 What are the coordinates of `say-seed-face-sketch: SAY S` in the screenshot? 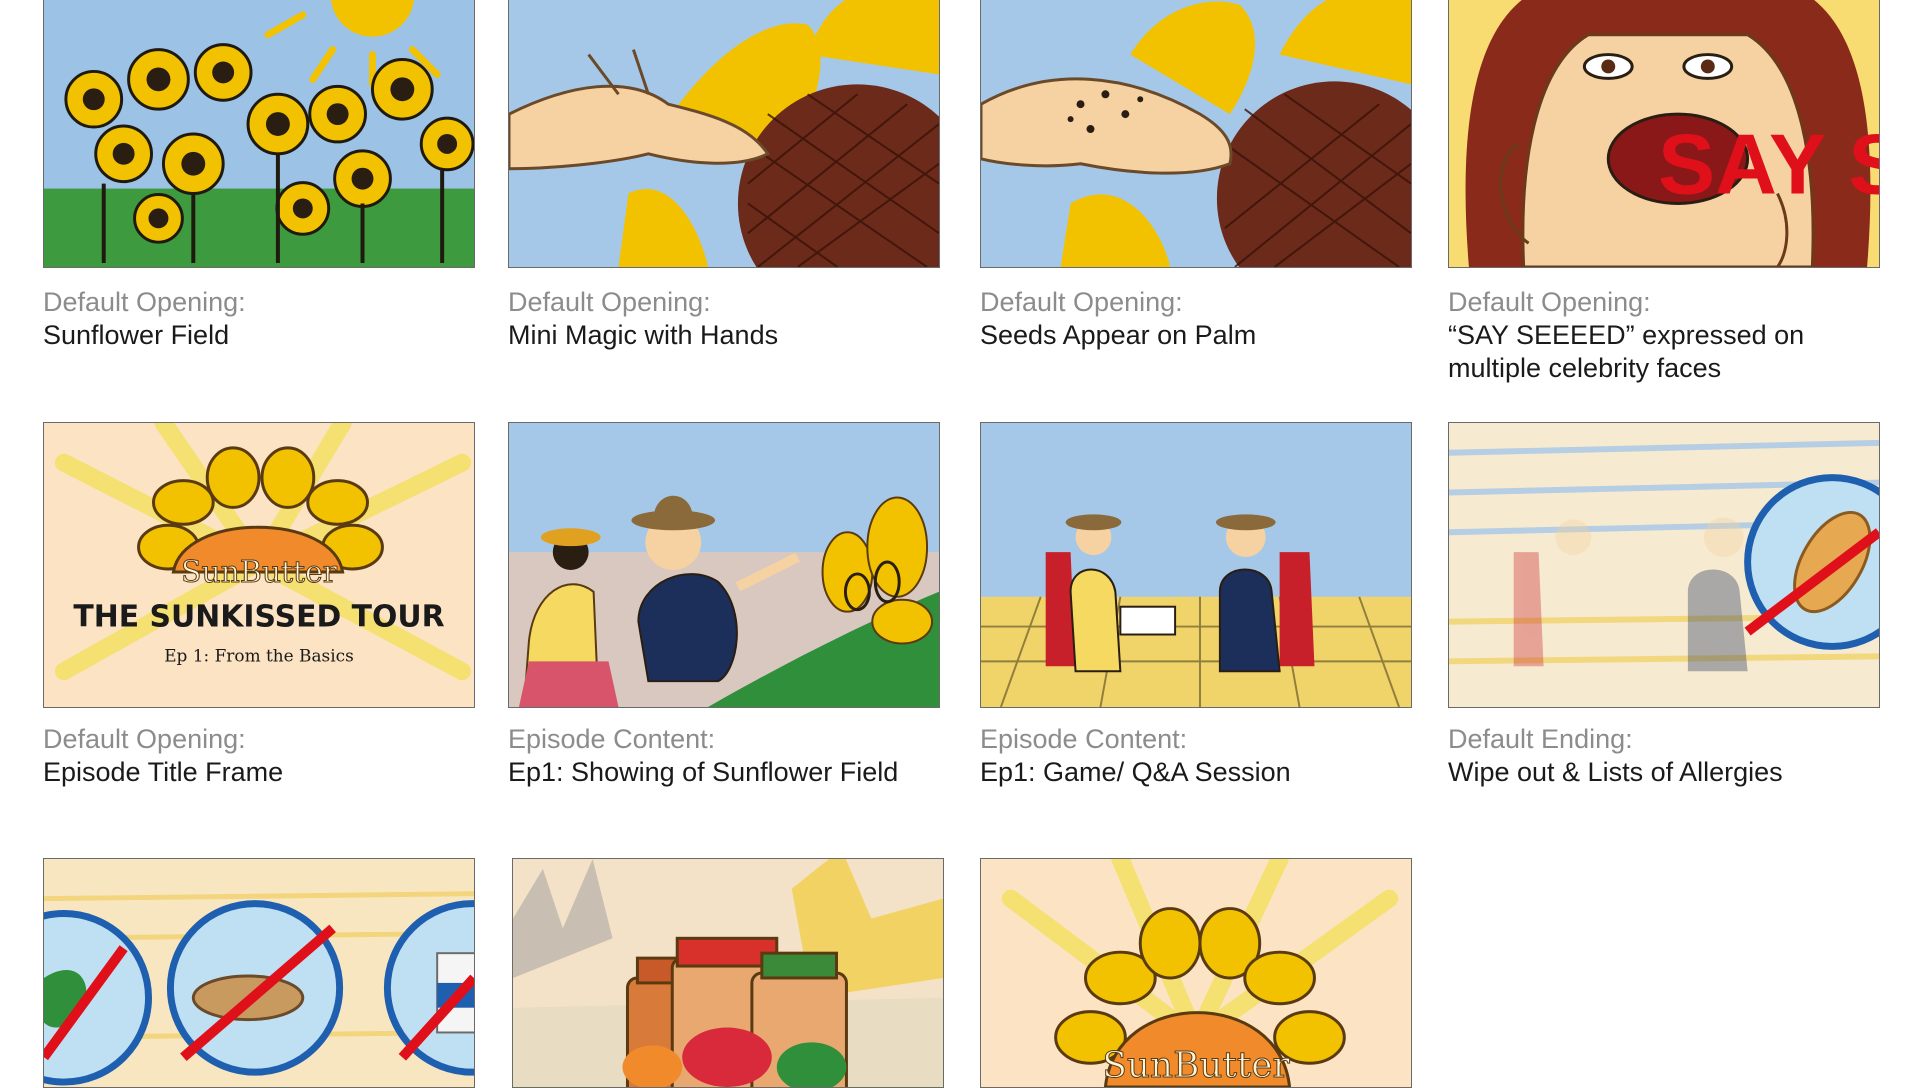 It's located at (1664, 133).